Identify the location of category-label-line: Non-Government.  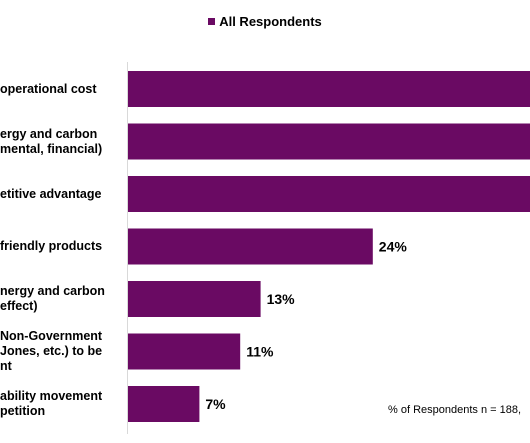
(51, 336).